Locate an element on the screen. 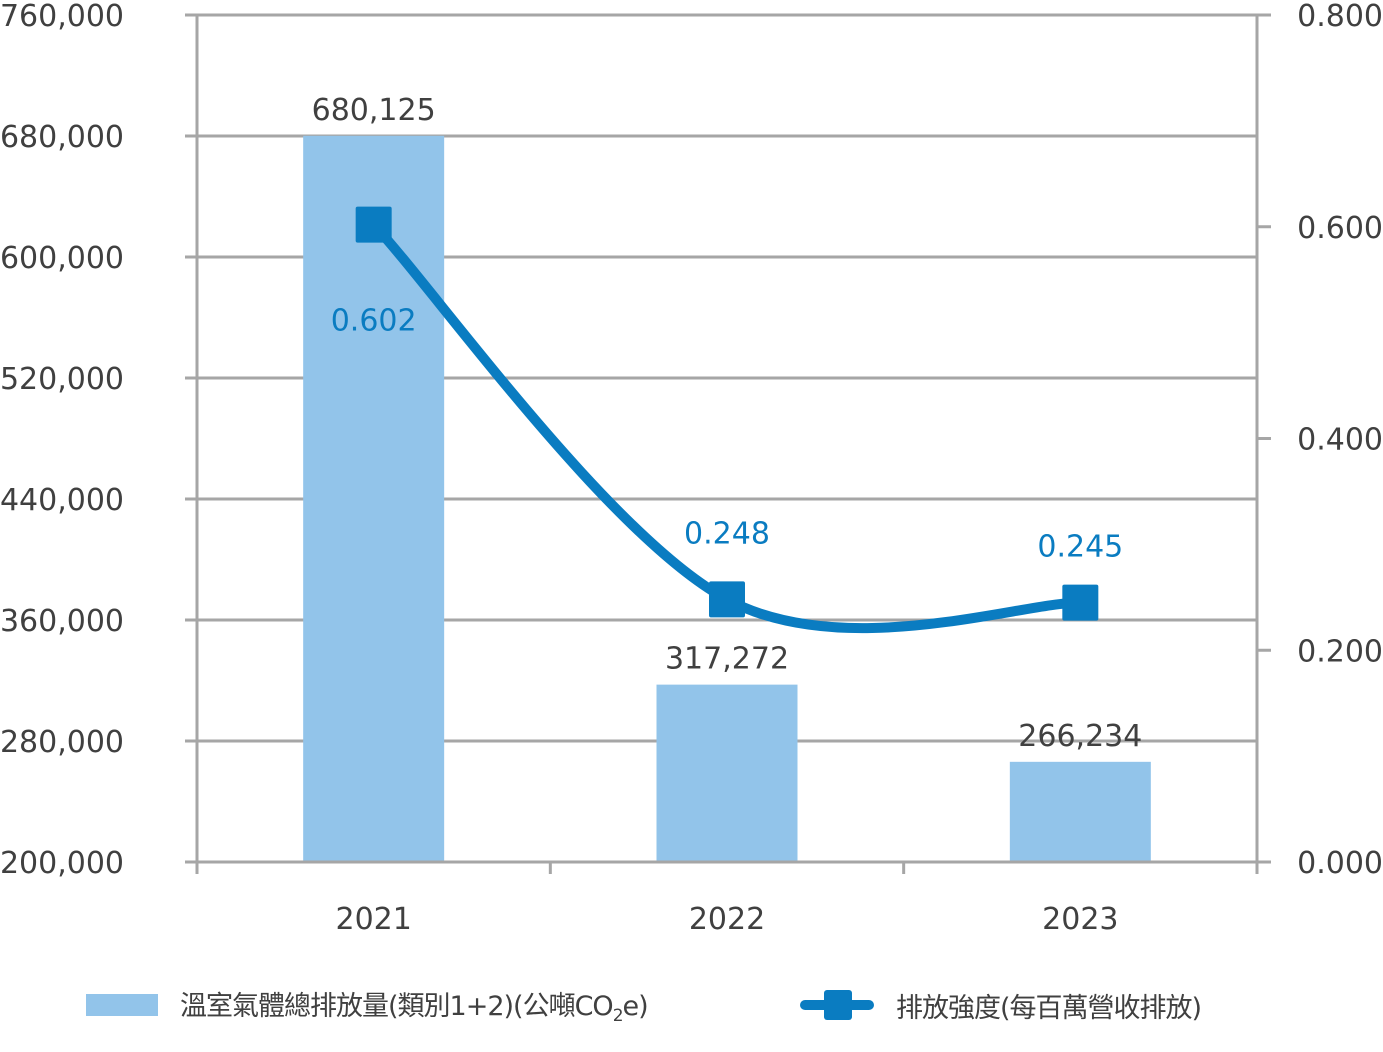 This screenshot has height=1052, width=1383. right-tick-label: 0.200 is located at coordinates (1340, 651).